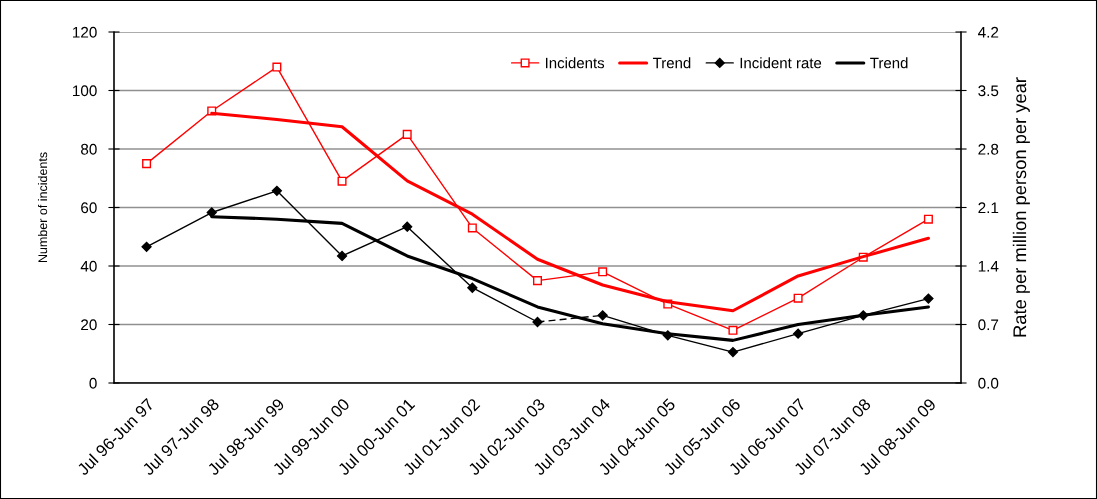 The height and width of the screenshot is (499, 1097). I want to click on y-axis-title: Number of incidents, so click(42, 207).